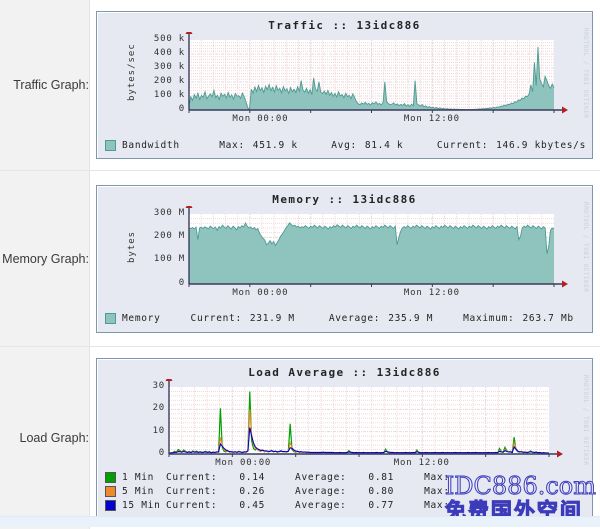  Describe the element at coordinates (344, 25) in the screenshot. I see `traffic-chart-title: Traffic :: 13idc886` at that location.